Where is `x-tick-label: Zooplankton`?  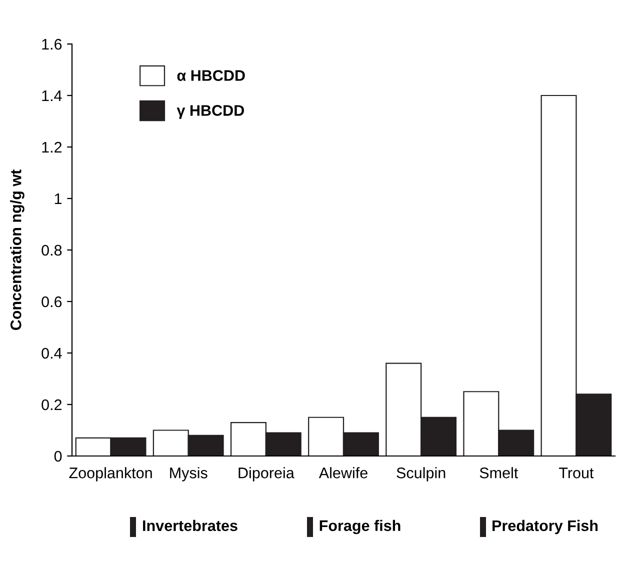 x-tick-label: Zooplankton is located at coordinates (110, 474).